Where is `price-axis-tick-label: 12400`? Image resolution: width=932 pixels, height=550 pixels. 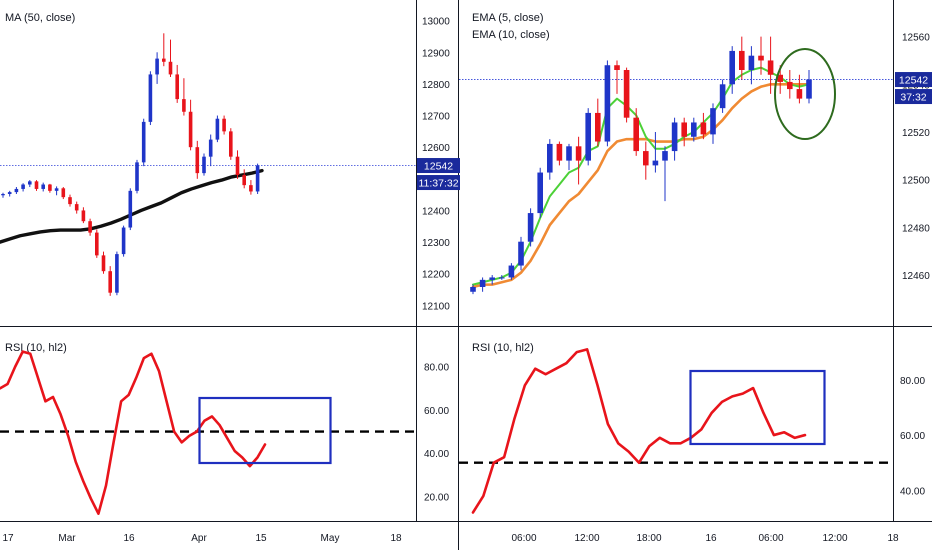 price-axis-tick-label: 12400 is located at coordinates (436, 211).